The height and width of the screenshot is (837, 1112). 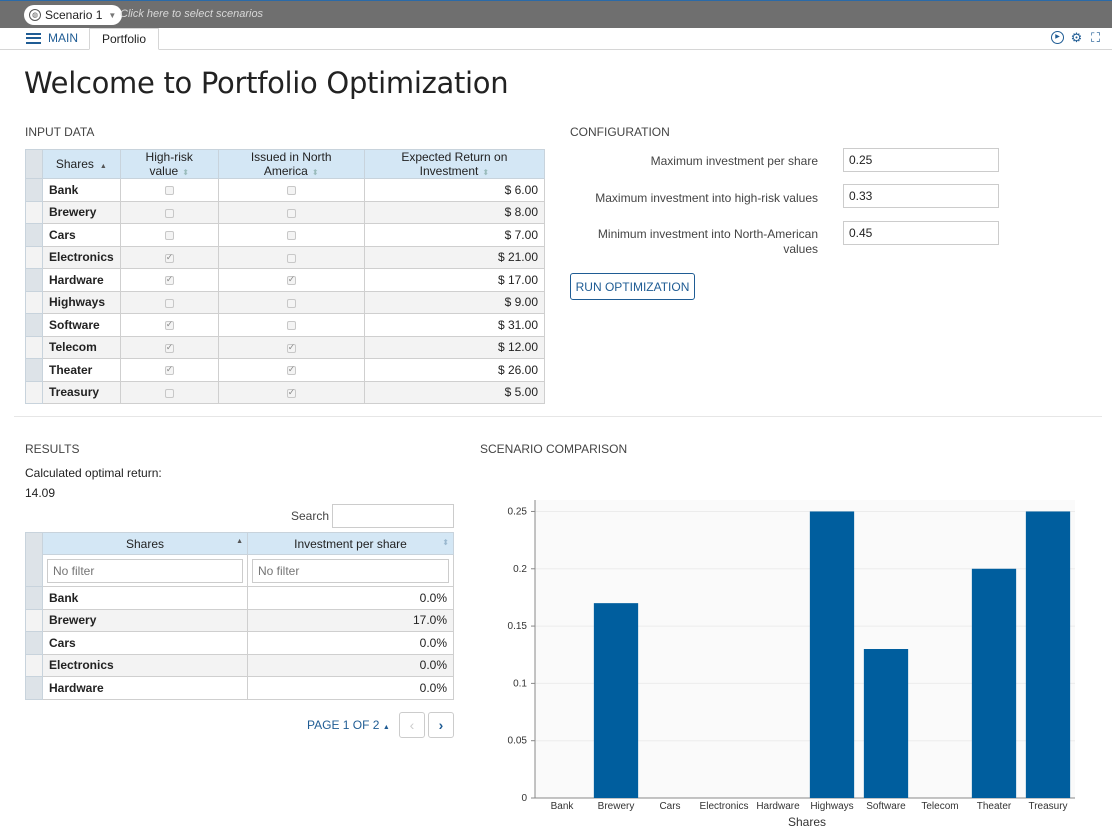 What do you see at coordinates (1095, 37) in the screenshot?
I see `fullscreen-icon: ⛶` at bounding box center [1095, 37].